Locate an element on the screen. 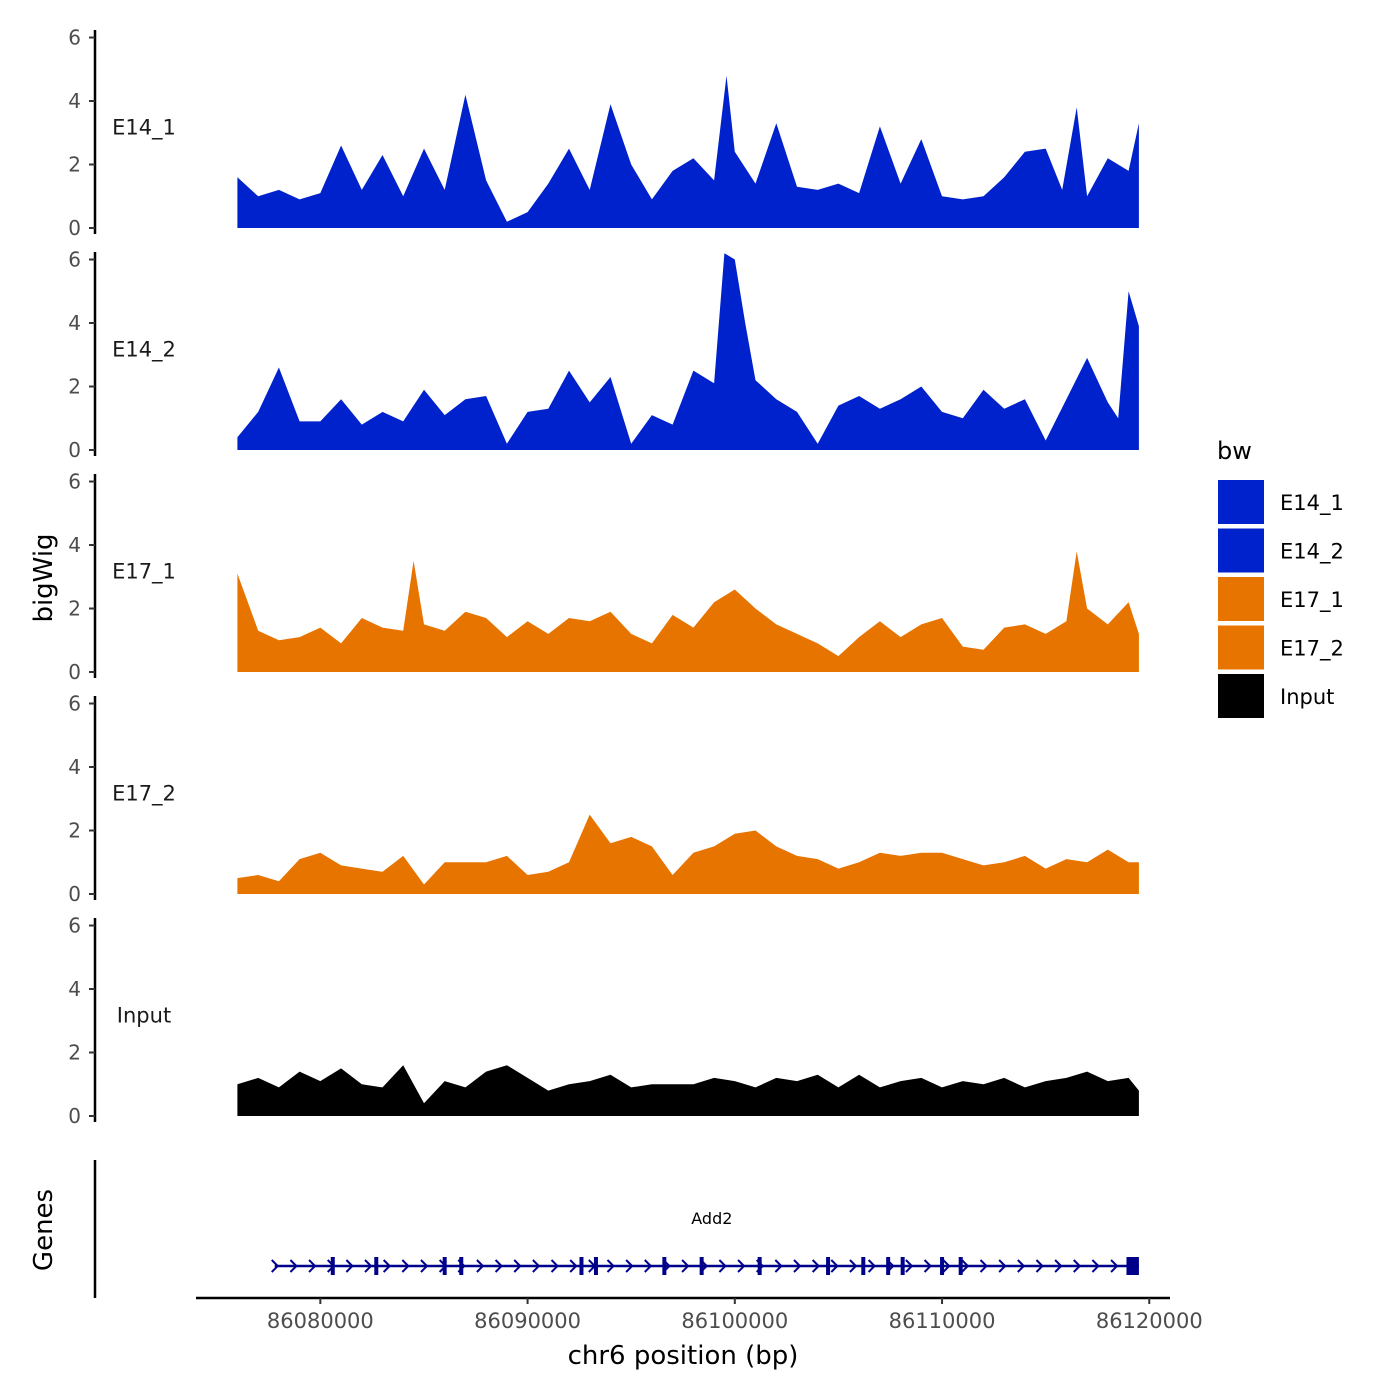 The image size is (1400, 1400). x-tick-label: 86090000 is located at coordinates (527, 1321).